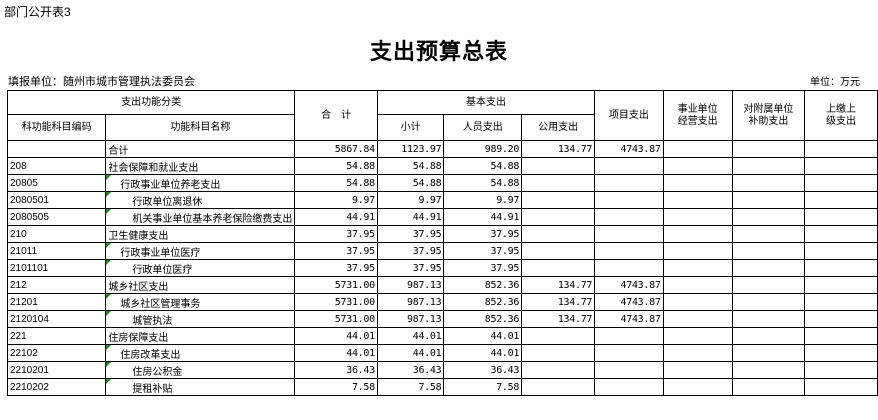 This screenshot has height=420, width=878. What do you see at coordinates (558, 302) in the screenshot?
I see `cell-public: 134.77` at bounding box center [558, 302].